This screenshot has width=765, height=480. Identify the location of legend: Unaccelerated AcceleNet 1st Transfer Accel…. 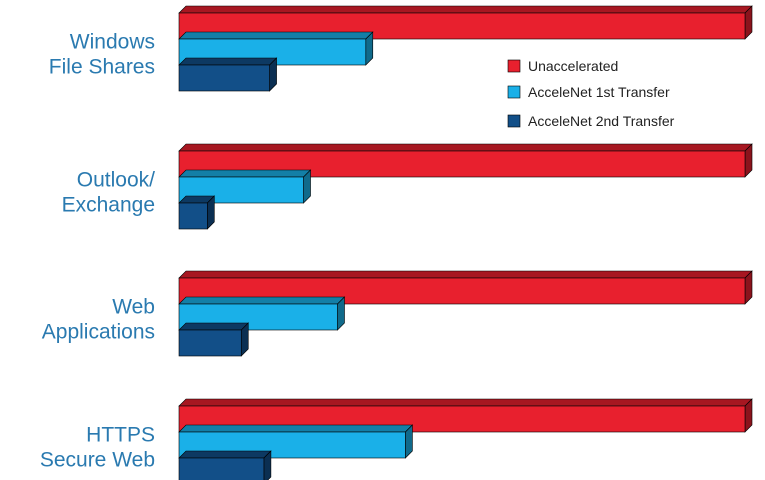
(591, 93).